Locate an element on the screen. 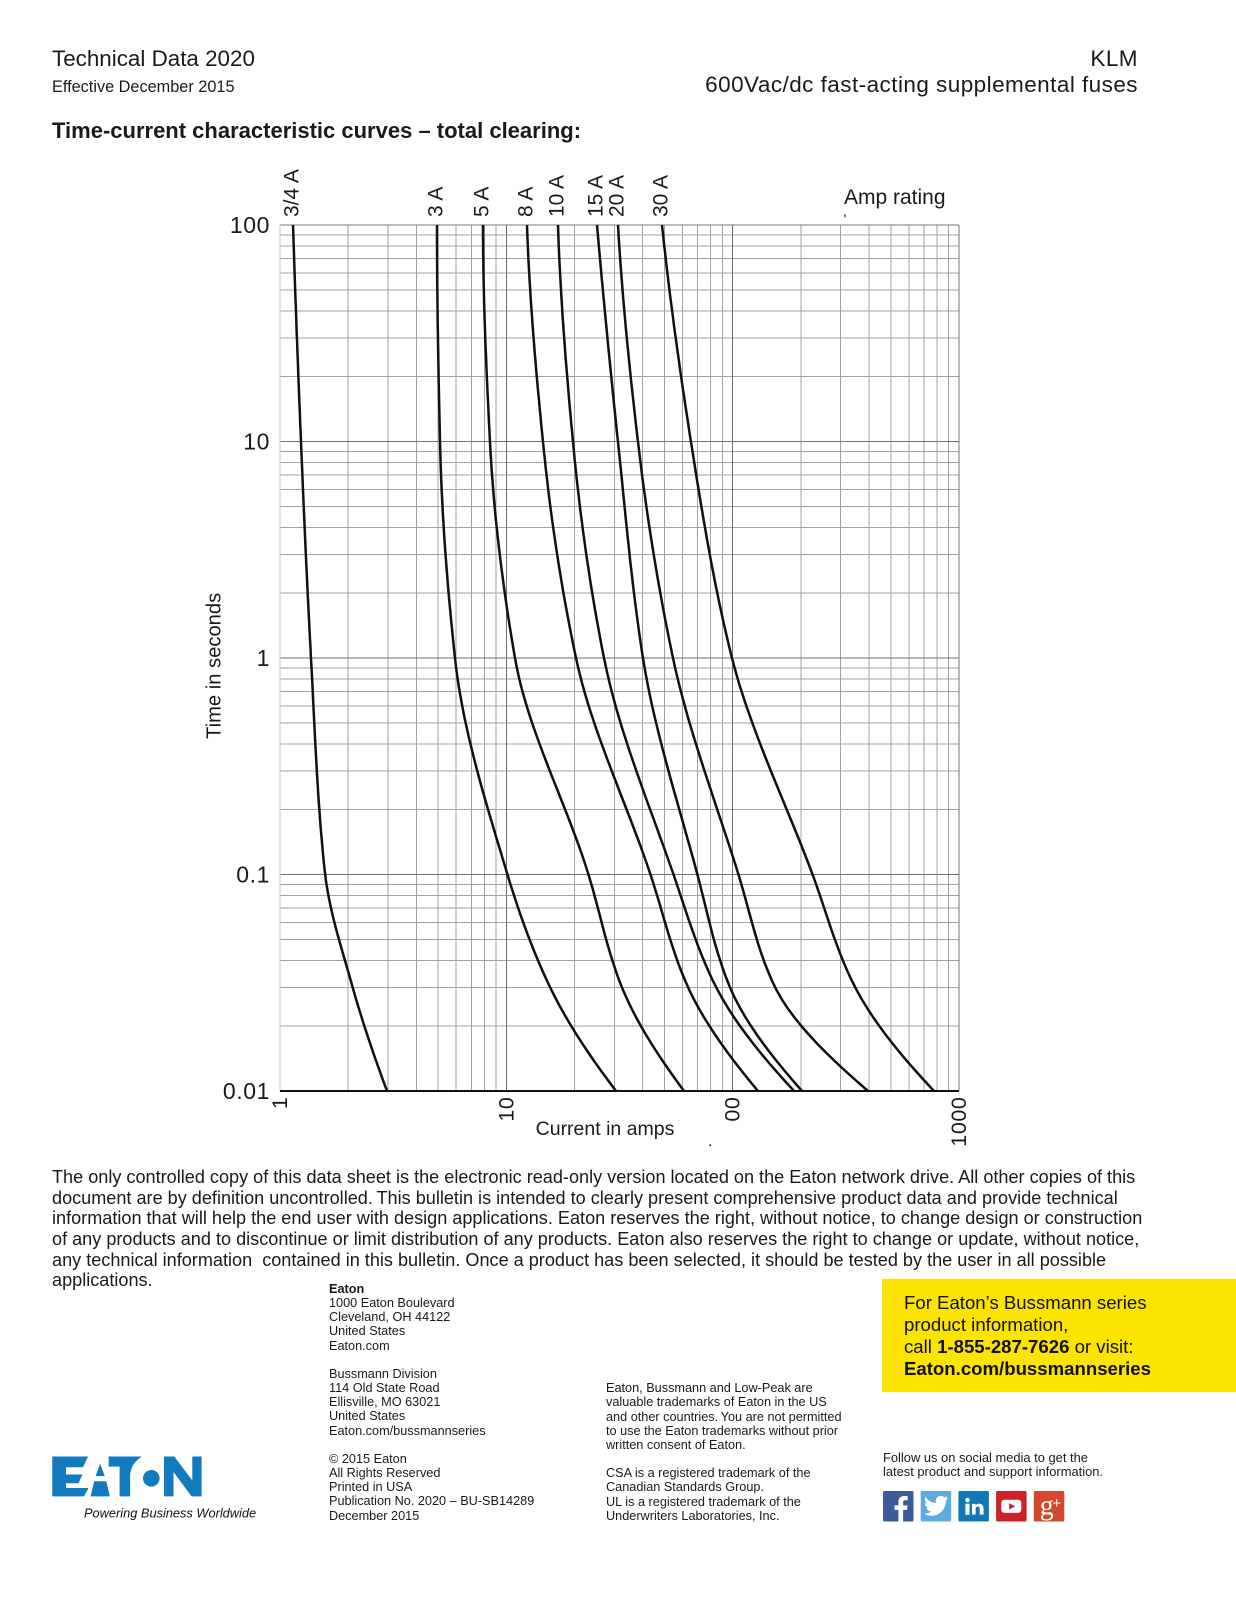  svg-text: 30 A is located at coordinates (661, 196).